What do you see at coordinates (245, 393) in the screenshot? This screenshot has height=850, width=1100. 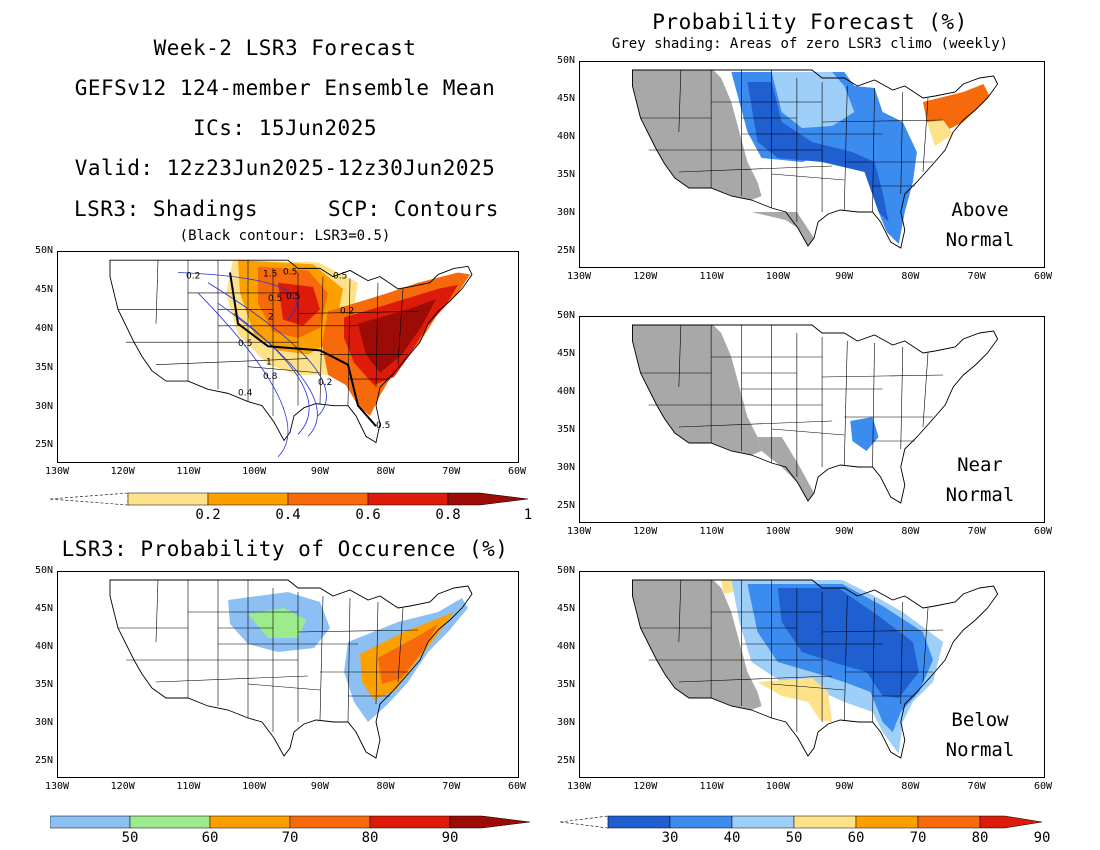 I see `contour-label: 0.4` at bounding box center [245, 393].